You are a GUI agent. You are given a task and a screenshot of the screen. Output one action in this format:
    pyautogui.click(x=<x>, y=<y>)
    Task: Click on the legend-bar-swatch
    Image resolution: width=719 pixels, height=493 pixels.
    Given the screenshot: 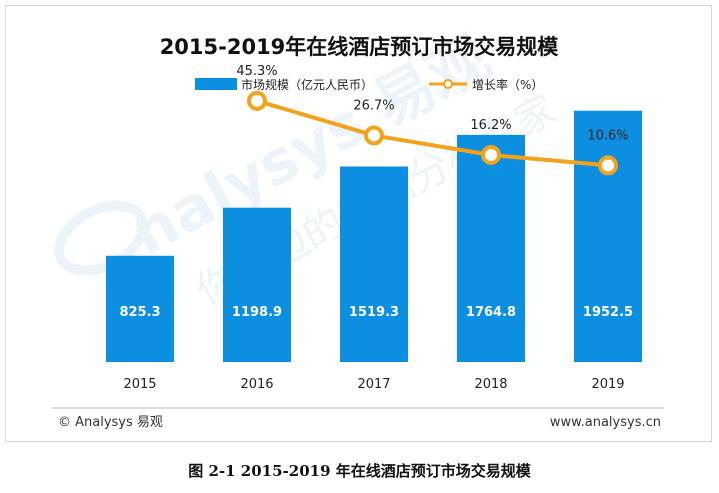 What is the action you would take?
    pyautogui.click(x=216, y=84)
    